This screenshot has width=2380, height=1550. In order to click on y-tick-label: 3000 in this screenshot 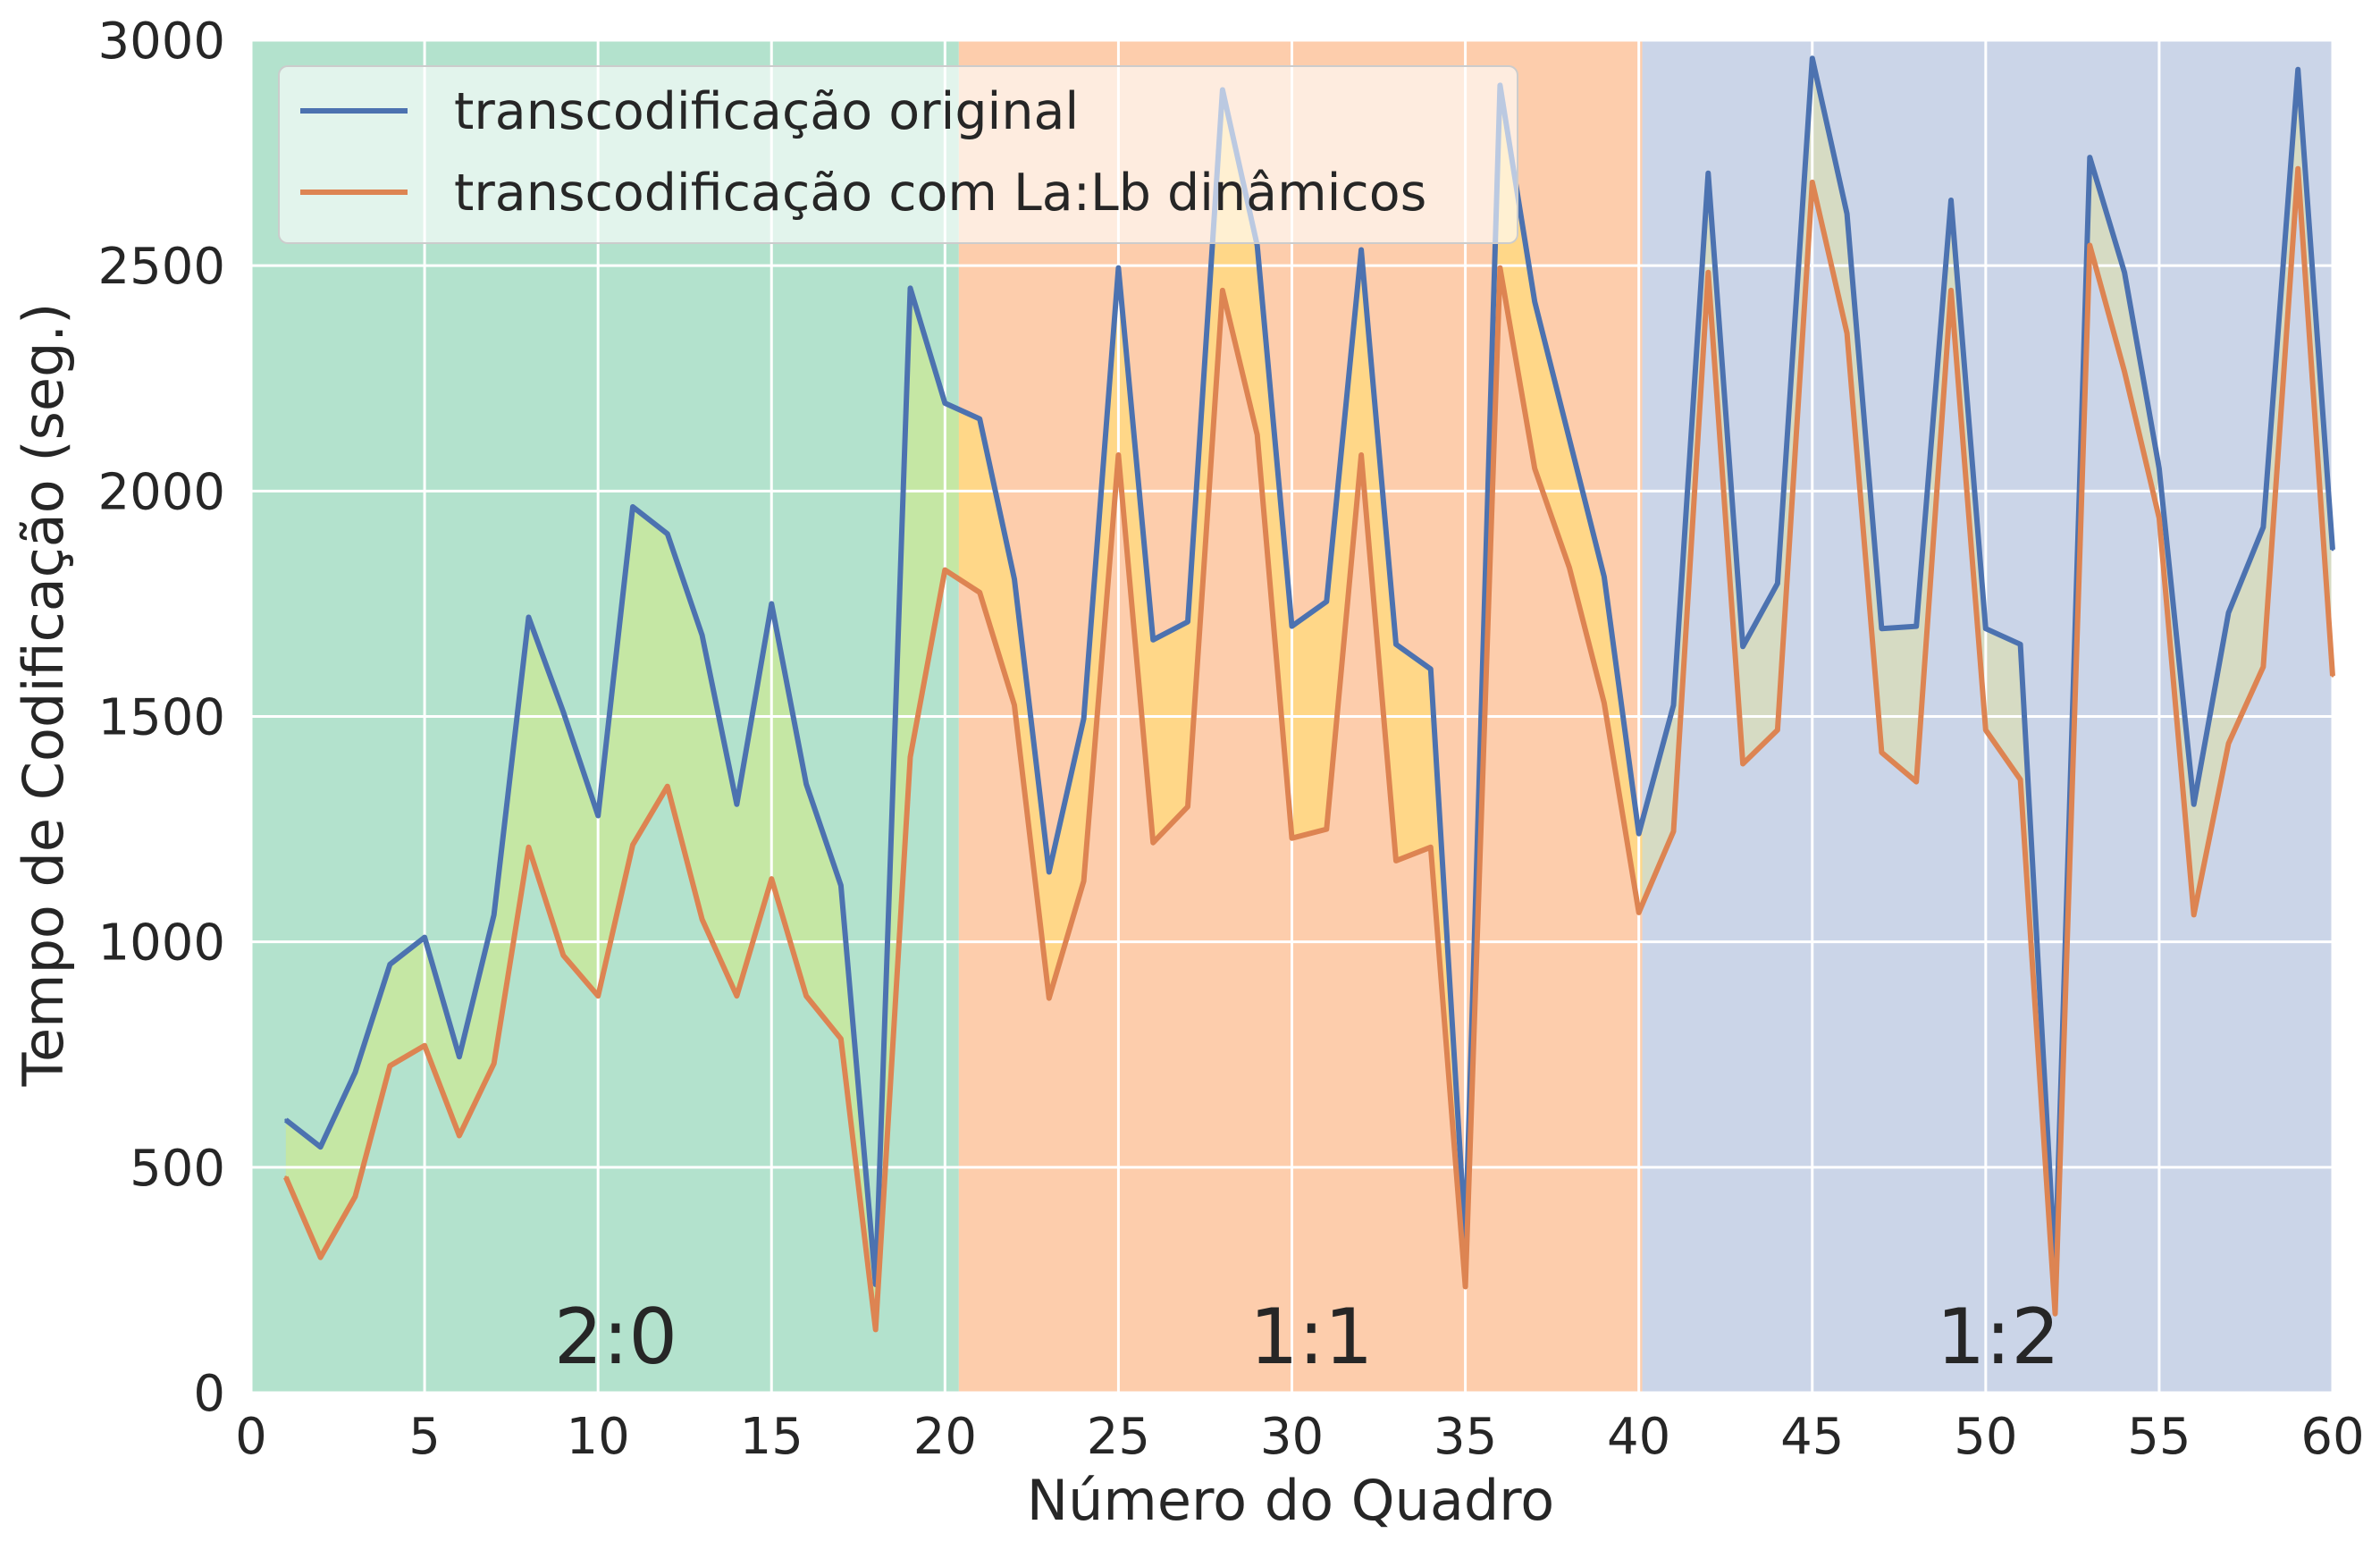, I will do `click(161, 42)`.